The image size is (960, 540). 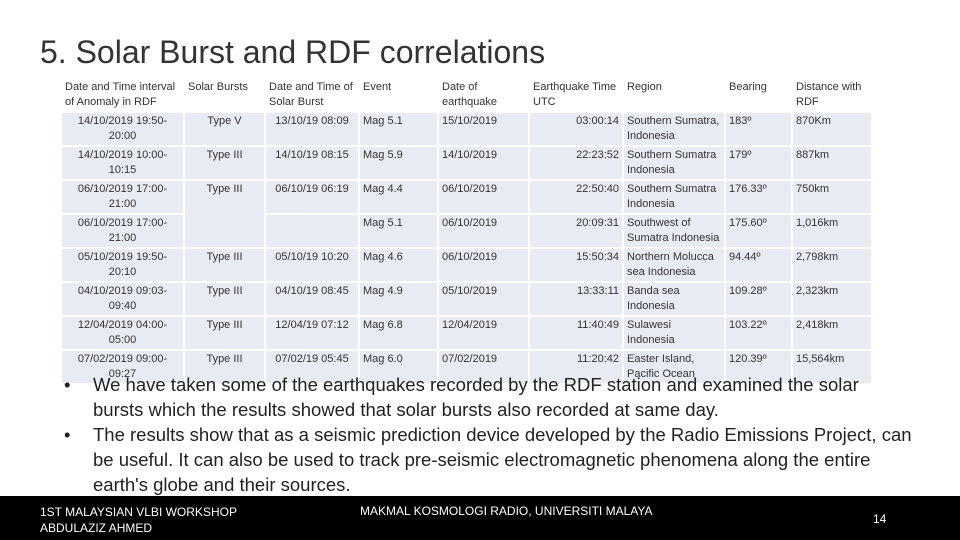 I want to click on cell-event: Mag 4.9, so click(x=398, y=299).